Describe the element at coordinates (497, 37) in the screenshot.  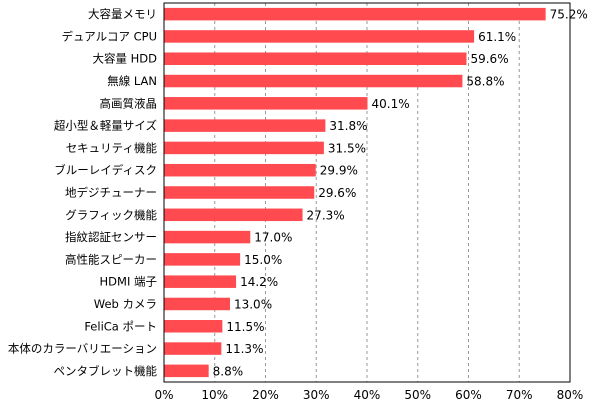
I see `data-label: 61.1%` at that location.